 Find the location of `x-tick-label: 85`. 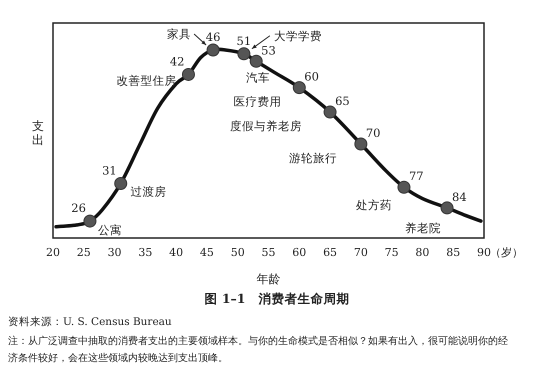

x-tick-label: 85 is located at coordinates (453, 252).